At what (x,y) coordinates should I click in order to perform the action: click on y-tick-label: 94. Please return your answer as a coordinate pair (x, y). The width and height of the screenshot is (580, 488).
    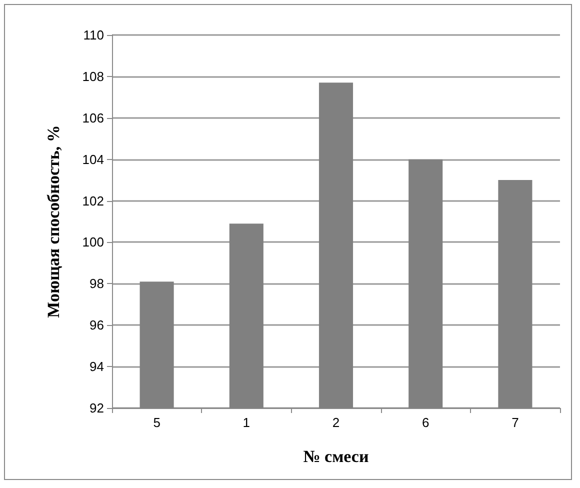
    Looking at the image, I should click on (97, 366).